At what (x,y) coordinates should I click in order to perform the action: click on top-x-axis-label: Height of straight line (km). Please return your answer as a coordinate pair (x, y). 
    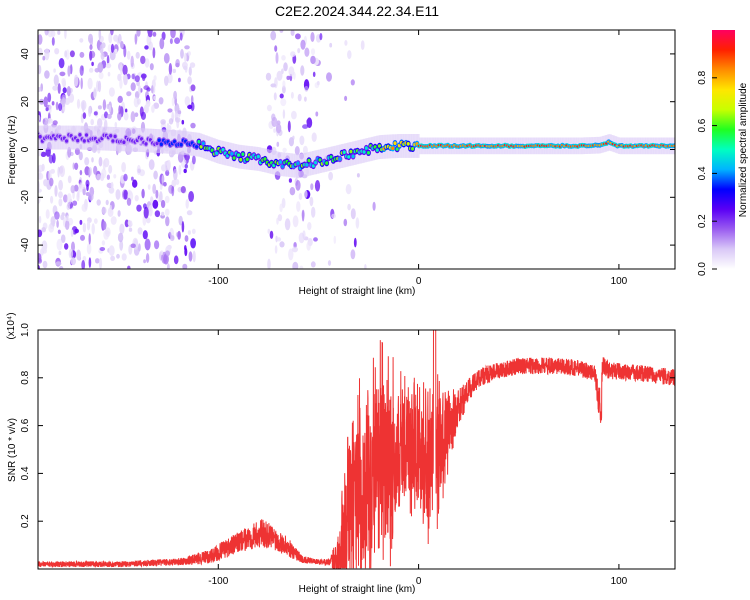
    Looking at the image, I should click on (357, 291).